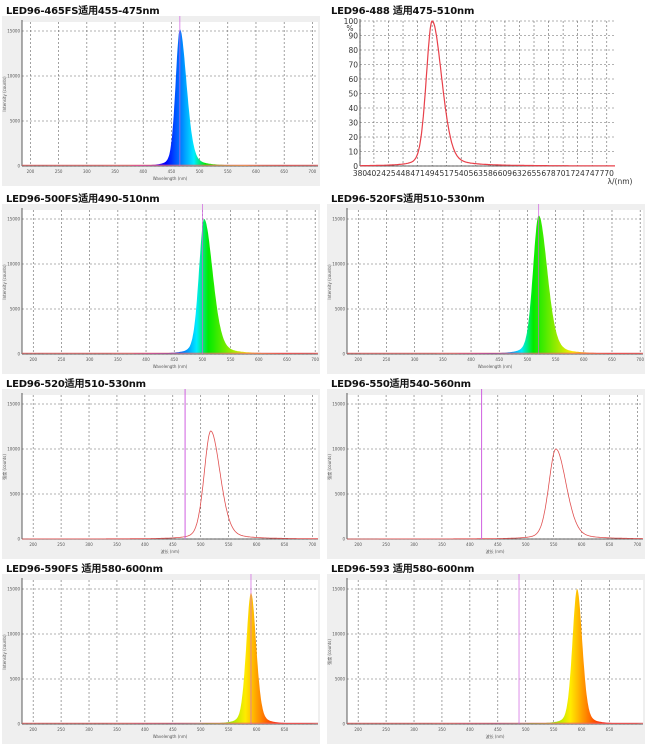 Image resolution: width=650 pixels, height=747 pixels. I want to click on x-tick-label: 747, so click(592, 173).